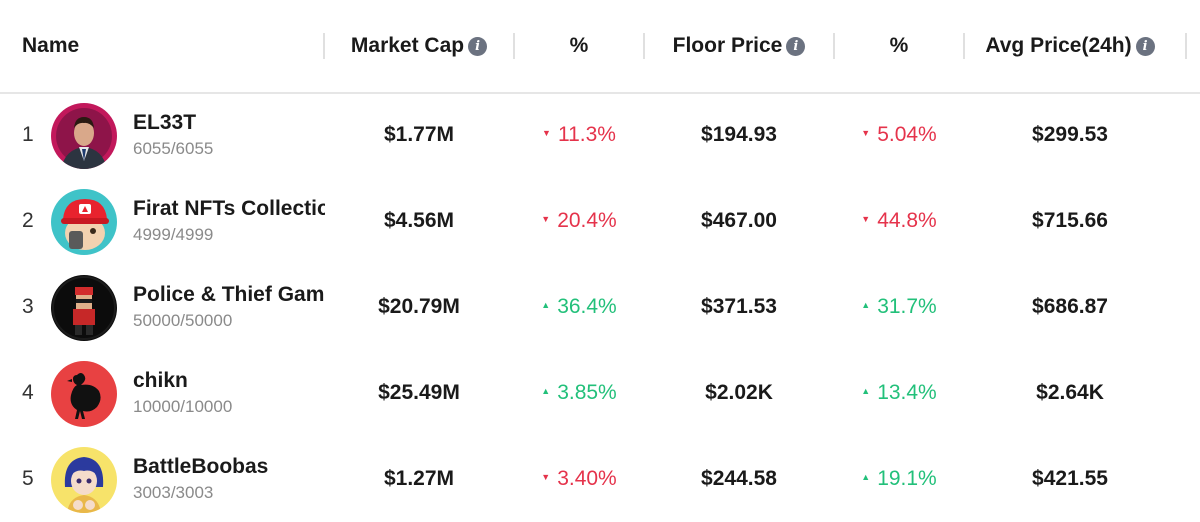  I want to click on floor-price-value: $244.58, so click(739, 478).